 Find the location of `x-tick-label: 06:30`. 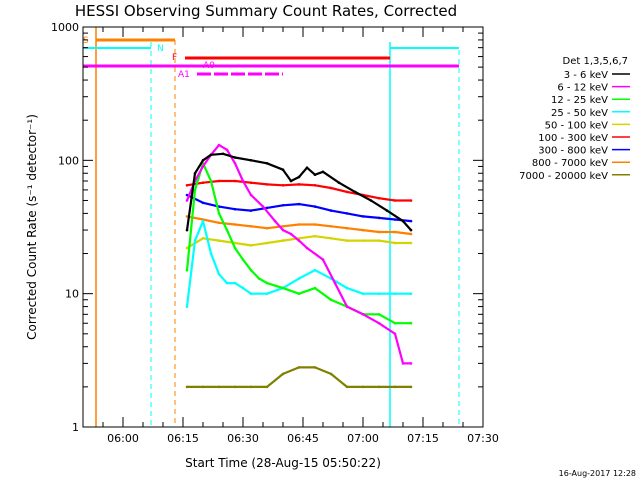

x-tick-label: 06:30 is located at coordinates (243, 438).